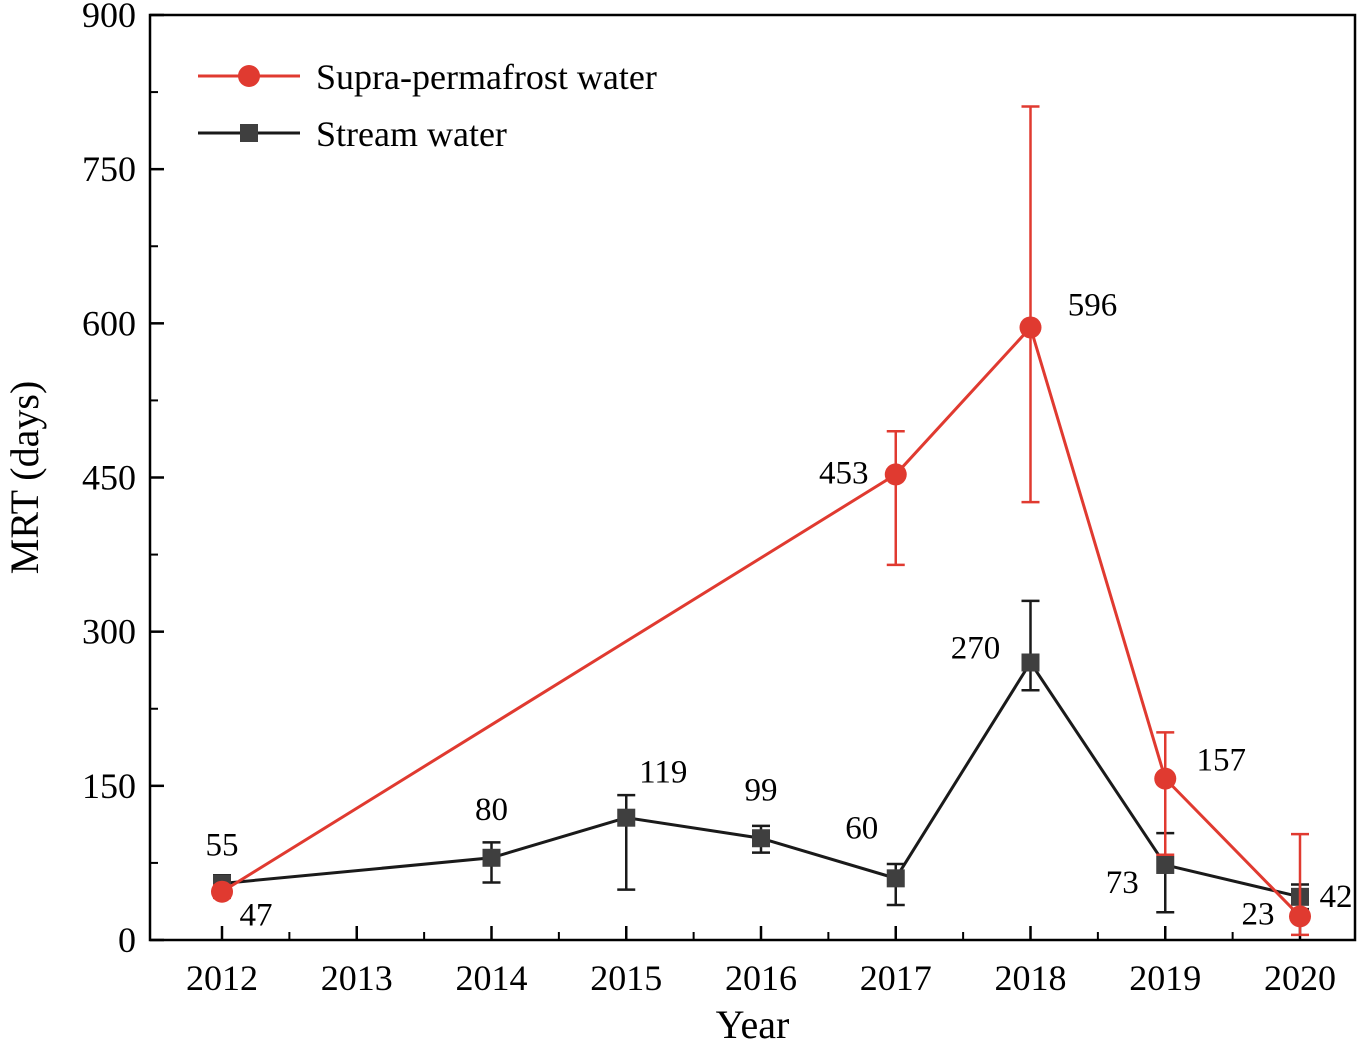 The width and height of the screenshot is (1370, 1058). What do you see at coordinates (1300, 978) in the screenshot?
I see `x-tick-label: 2020` at bounding box center [1300, 978].